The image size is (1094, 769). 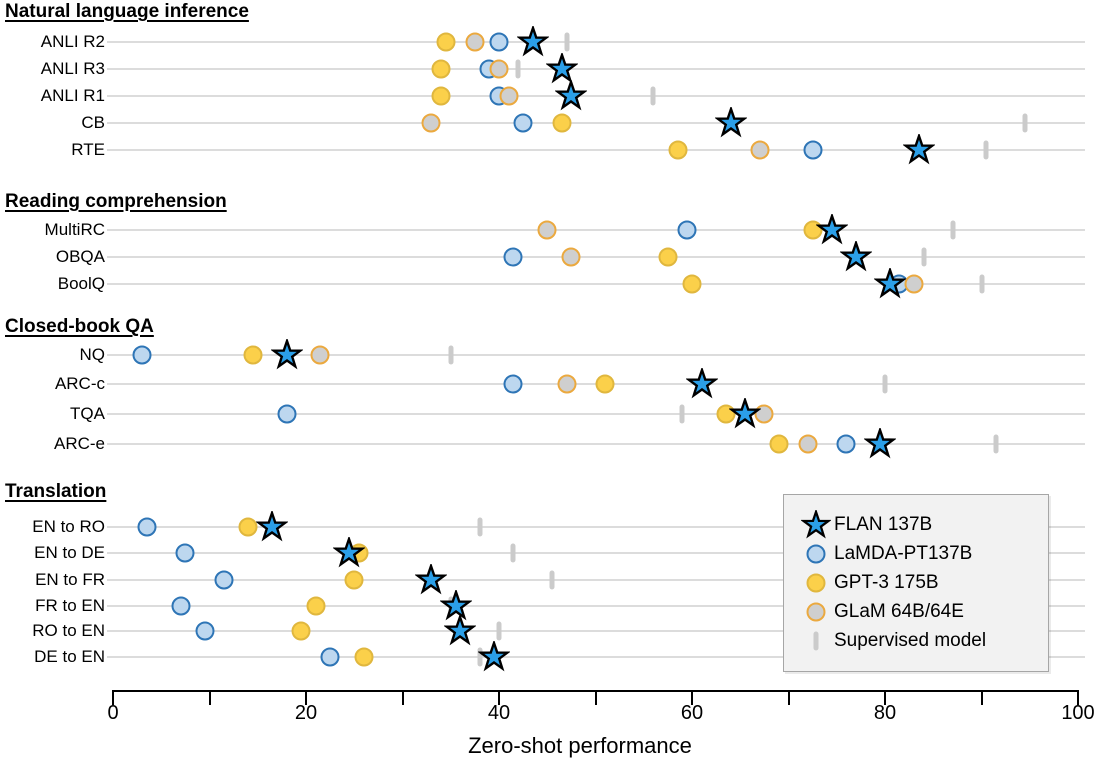 What do you see at coordinates (92, 354) in the screenshot?
I see `row-label: NQ` at bounding box center [92, 354].